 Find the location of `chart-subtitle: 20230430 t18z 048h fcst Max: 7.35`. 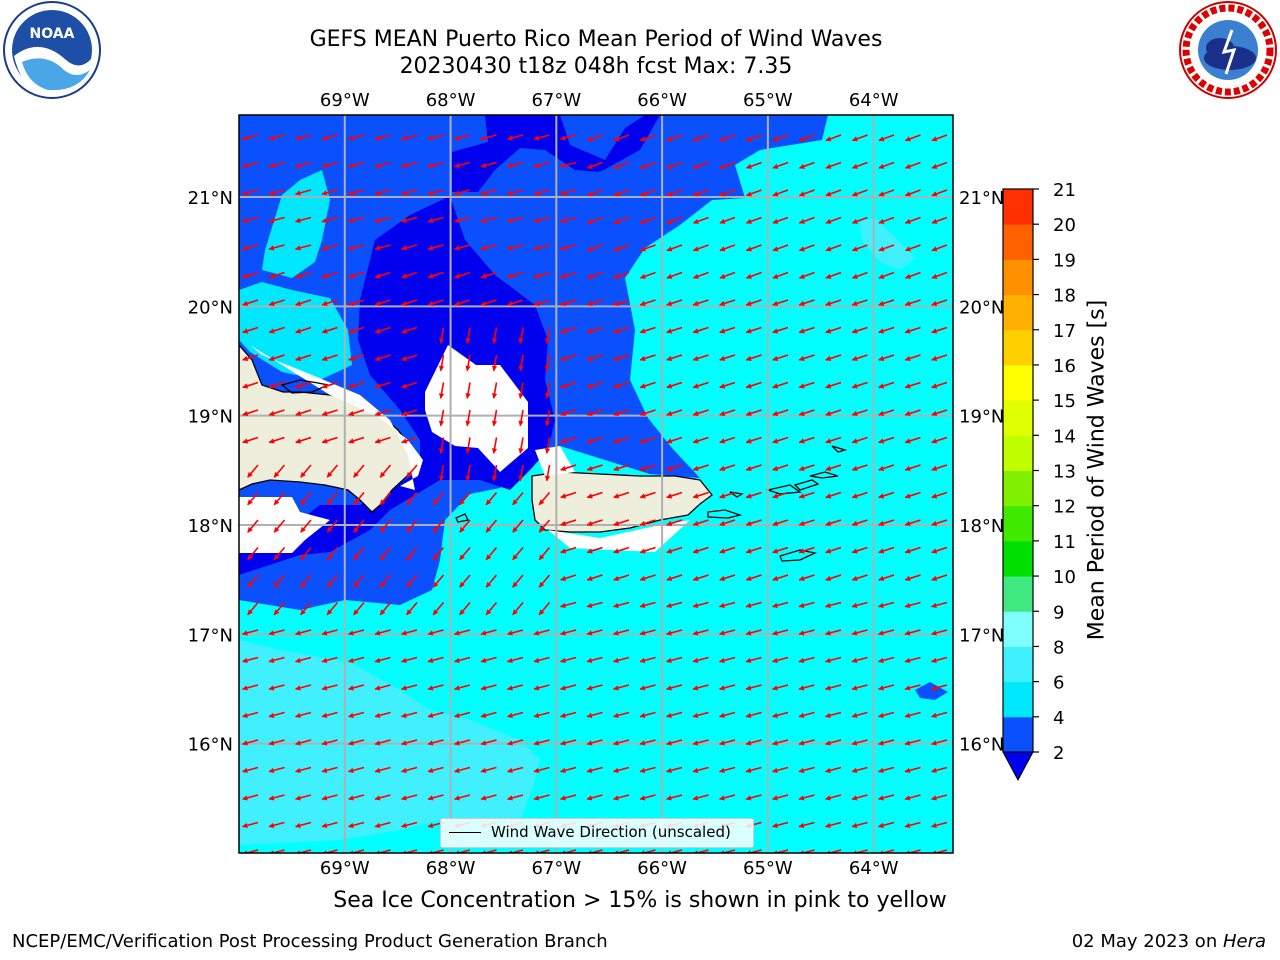

chart-subtitle: 20230430 t18z 048h fcst Max: 7.35 is located at coordinates (596, 66).